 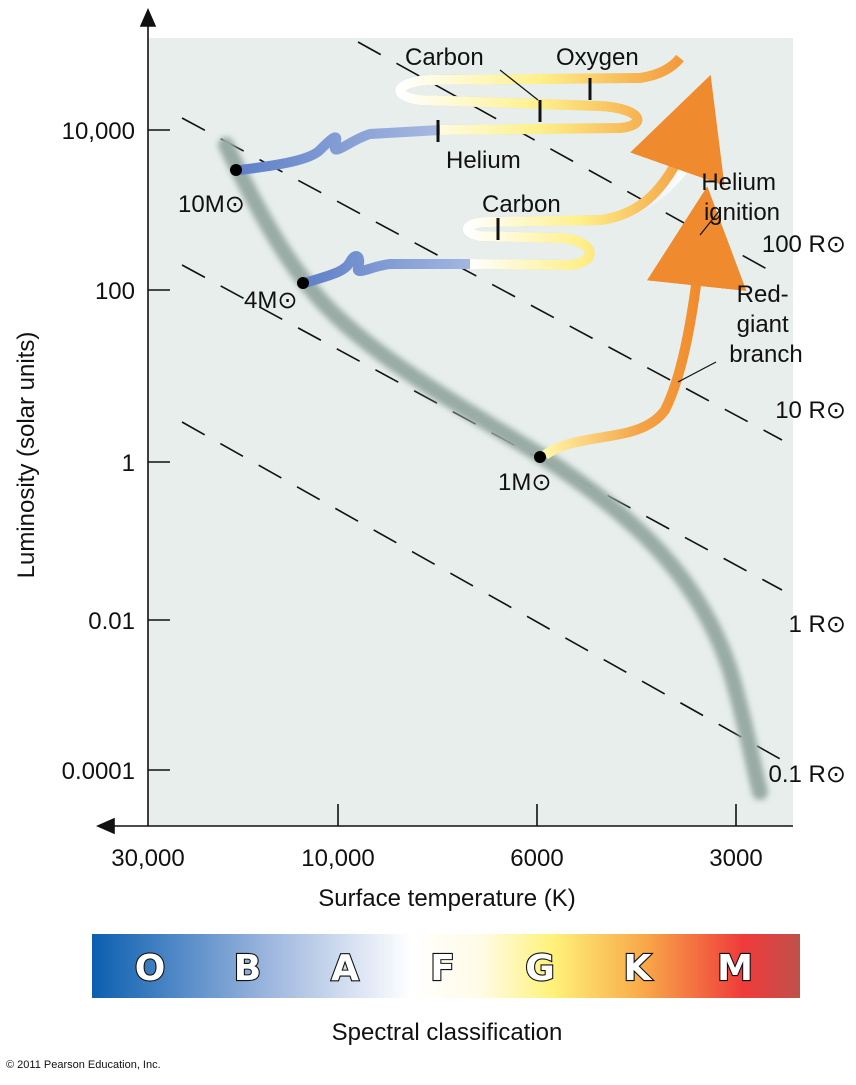 I want to click on spectral-class: A, so click(x=345, y=968).